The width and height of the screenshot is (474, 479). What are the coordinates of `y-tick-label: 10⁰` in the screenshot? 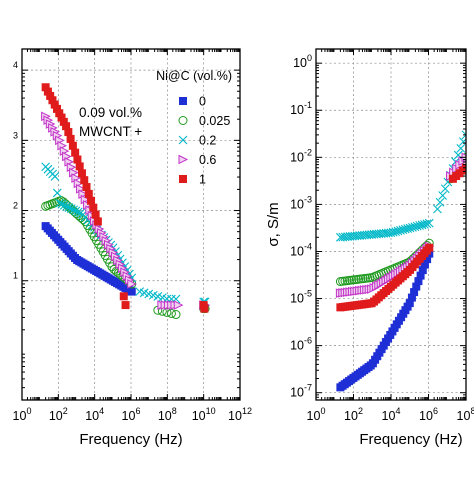 It's located at (302, 61).